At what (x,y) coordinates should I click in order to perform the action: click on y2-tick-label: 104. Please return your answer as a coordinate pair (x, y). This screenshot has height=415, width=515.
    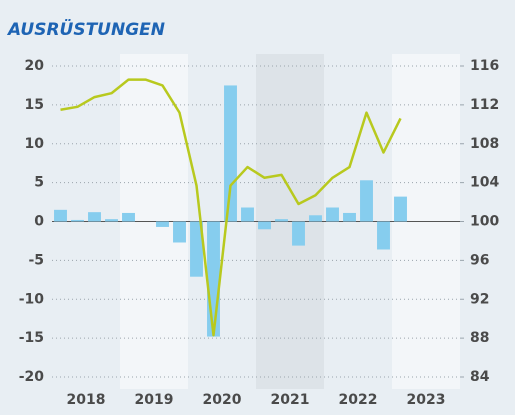
    Looking at the image, I should click on (484, 183).